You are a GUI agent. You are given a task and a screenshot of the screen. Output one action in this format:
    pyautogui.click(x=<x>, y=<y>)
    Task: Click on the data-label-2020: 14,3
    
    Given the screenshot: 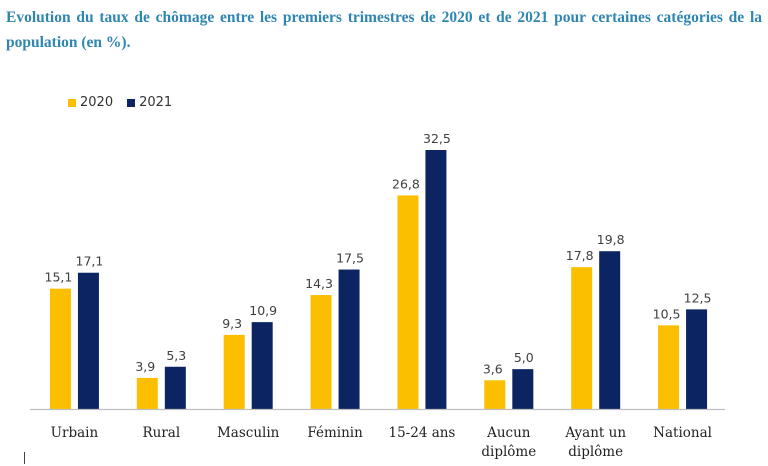 What is the action you would take?
    pyautogui.click(x=319, y=283)
    